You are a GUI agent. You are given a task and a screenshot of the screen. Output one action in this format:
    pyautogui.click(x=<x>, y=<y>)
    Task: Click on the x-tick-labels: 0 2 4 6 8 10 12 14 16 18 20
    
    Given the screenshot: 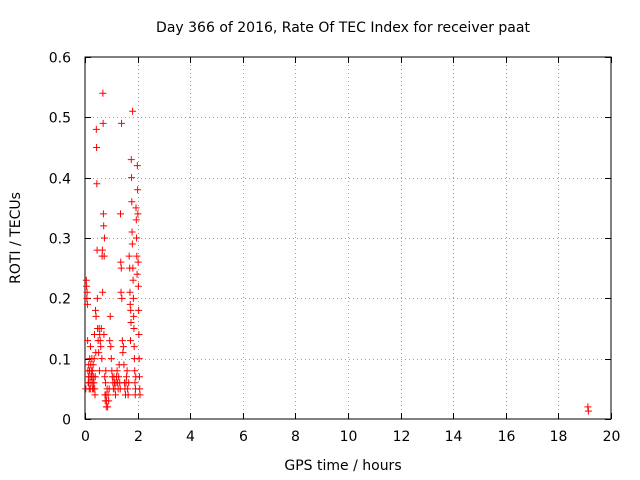 What is the action you would take?
    pyautogui.click(x=350, y=437)
    